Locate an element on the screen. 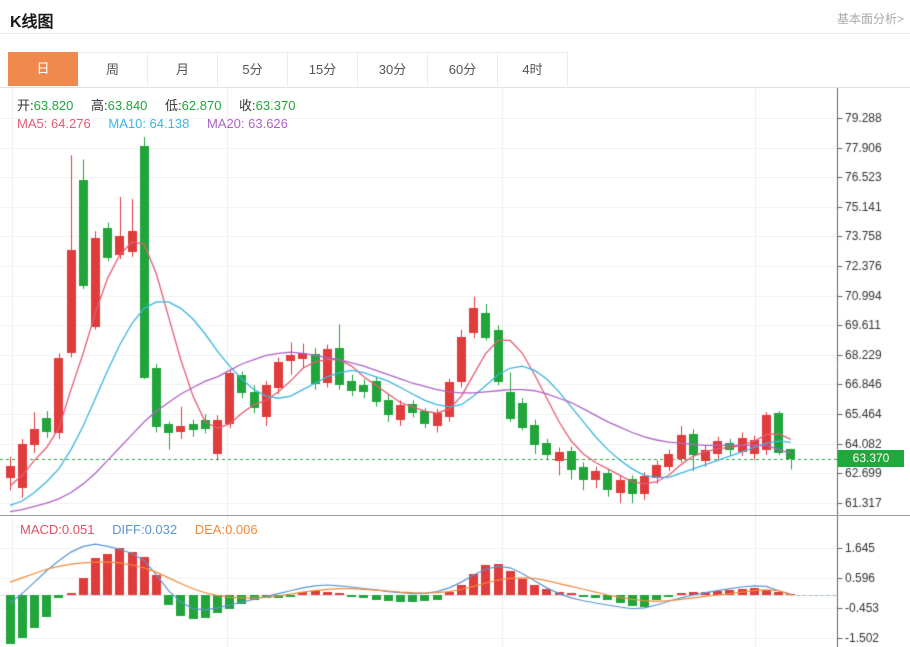 This screenshot has width=910, height=647. header-divider is located at coordinates (455, 33).